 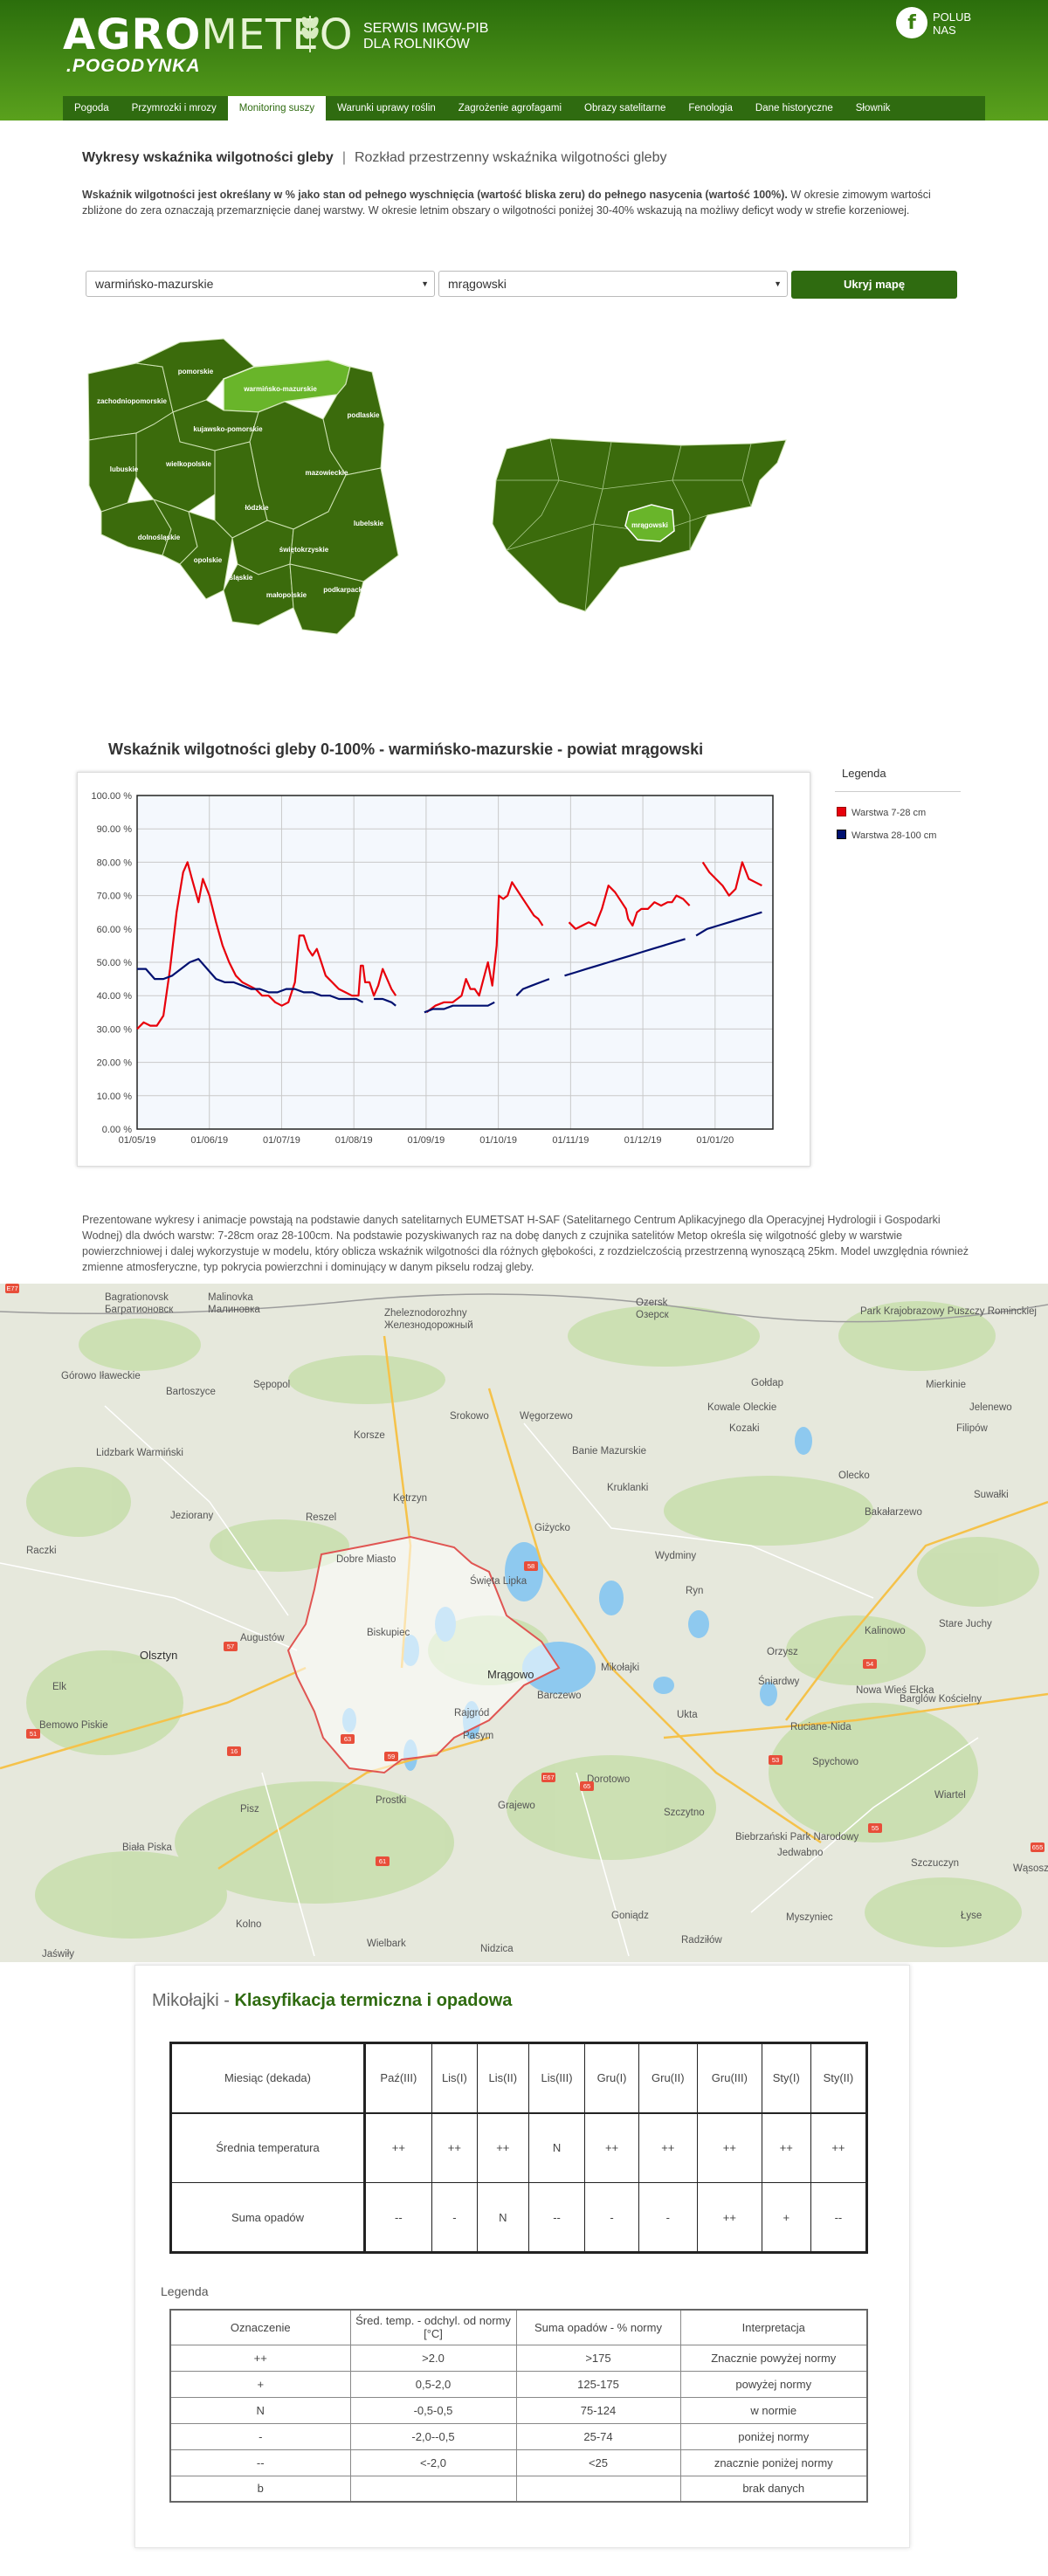 I want to click on map-place-label: Jaświły, so click(x=58, y=1954).